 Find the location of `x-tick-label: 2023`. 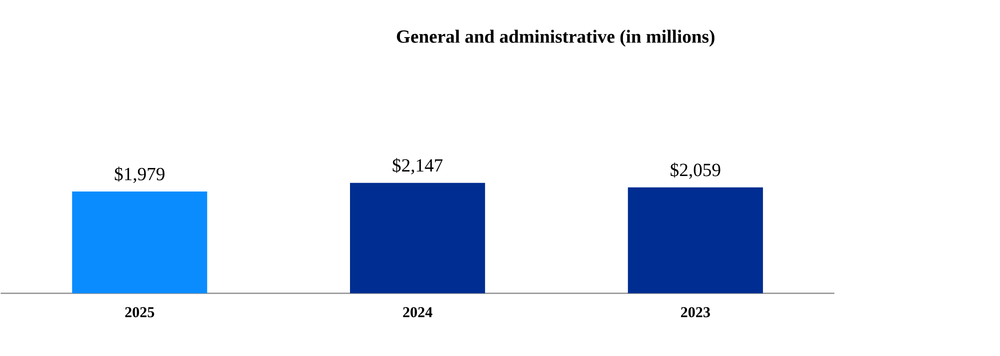

x-tick-label: 2023 is located at coordinates (695, 312).